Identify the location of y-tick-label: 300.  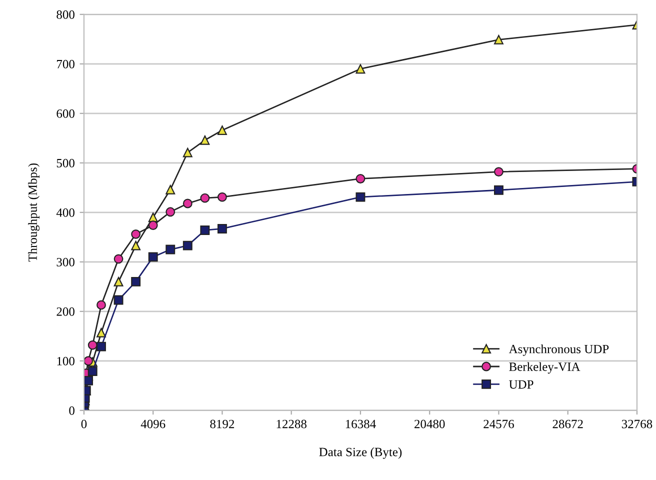
(65, 262).